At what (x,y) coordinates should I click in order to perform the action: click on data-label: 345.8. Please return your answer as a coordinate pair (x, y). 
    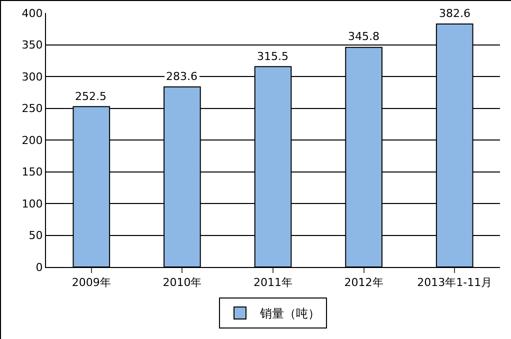
    Looking at the image, I should click on (364, 36).